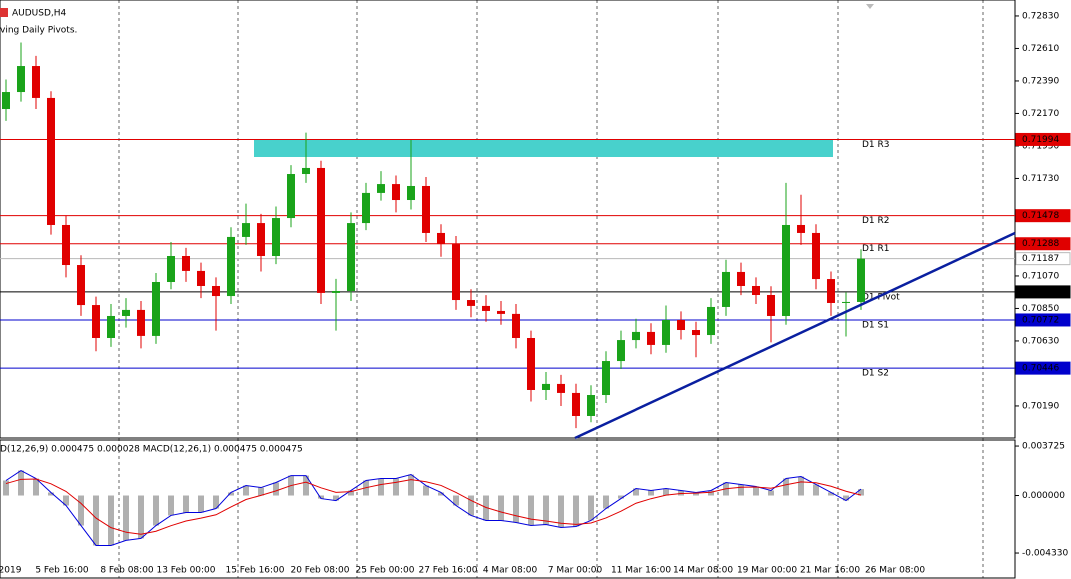 The width and height of the screenshot is (1071, 579). Describe the element at coordinates (1040, 16) in the screenshot. I see `y-tick-label: 0.72830` at that location.